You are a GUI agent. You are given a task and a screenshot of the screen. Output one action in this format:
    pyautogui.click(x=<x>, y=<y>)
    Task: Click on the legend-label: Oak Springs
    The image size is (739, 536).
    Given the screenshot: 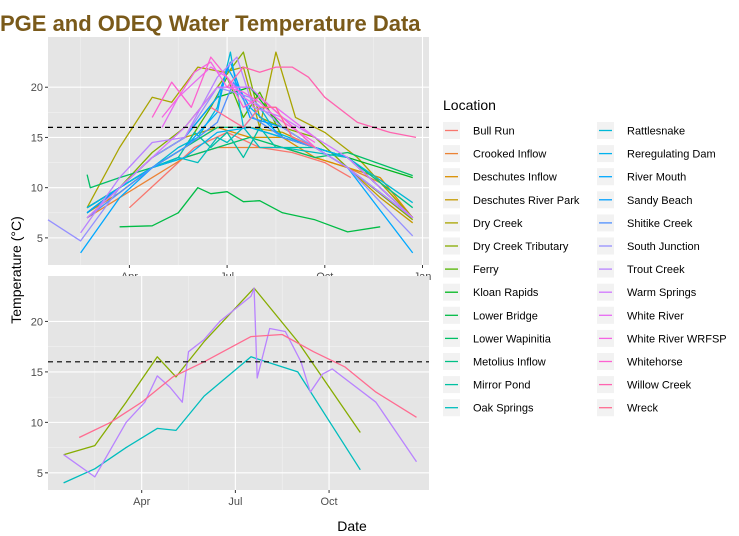 What is the action you would take?
    pyautogui.click(x=503, y=409)
    